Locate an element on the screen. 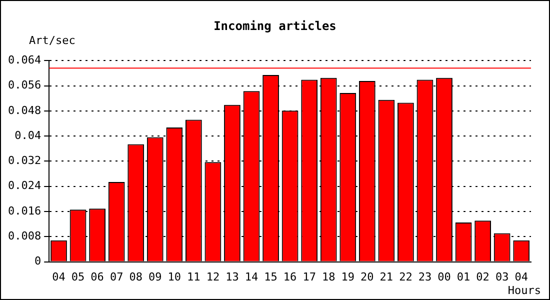 The height and width of the screenshot is (300, 550). y-tick-label: 0.024 is located at coordinates (25, 185).